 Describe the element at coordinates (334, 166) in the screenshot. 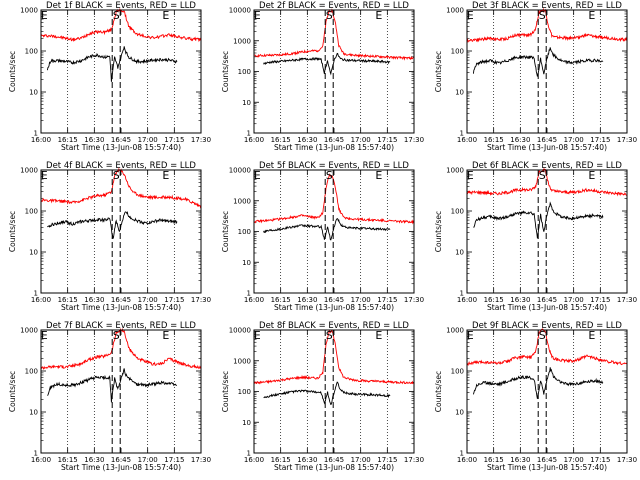

I see `chart-title: Det 5f BLACK = Events, RED = LLD` at that location.